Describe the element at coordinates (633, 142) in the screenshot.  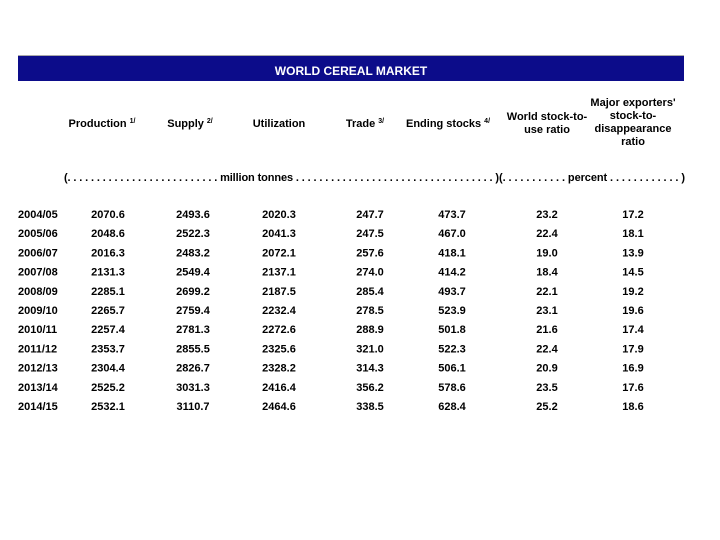
I see `header-line: ratio` at that location.